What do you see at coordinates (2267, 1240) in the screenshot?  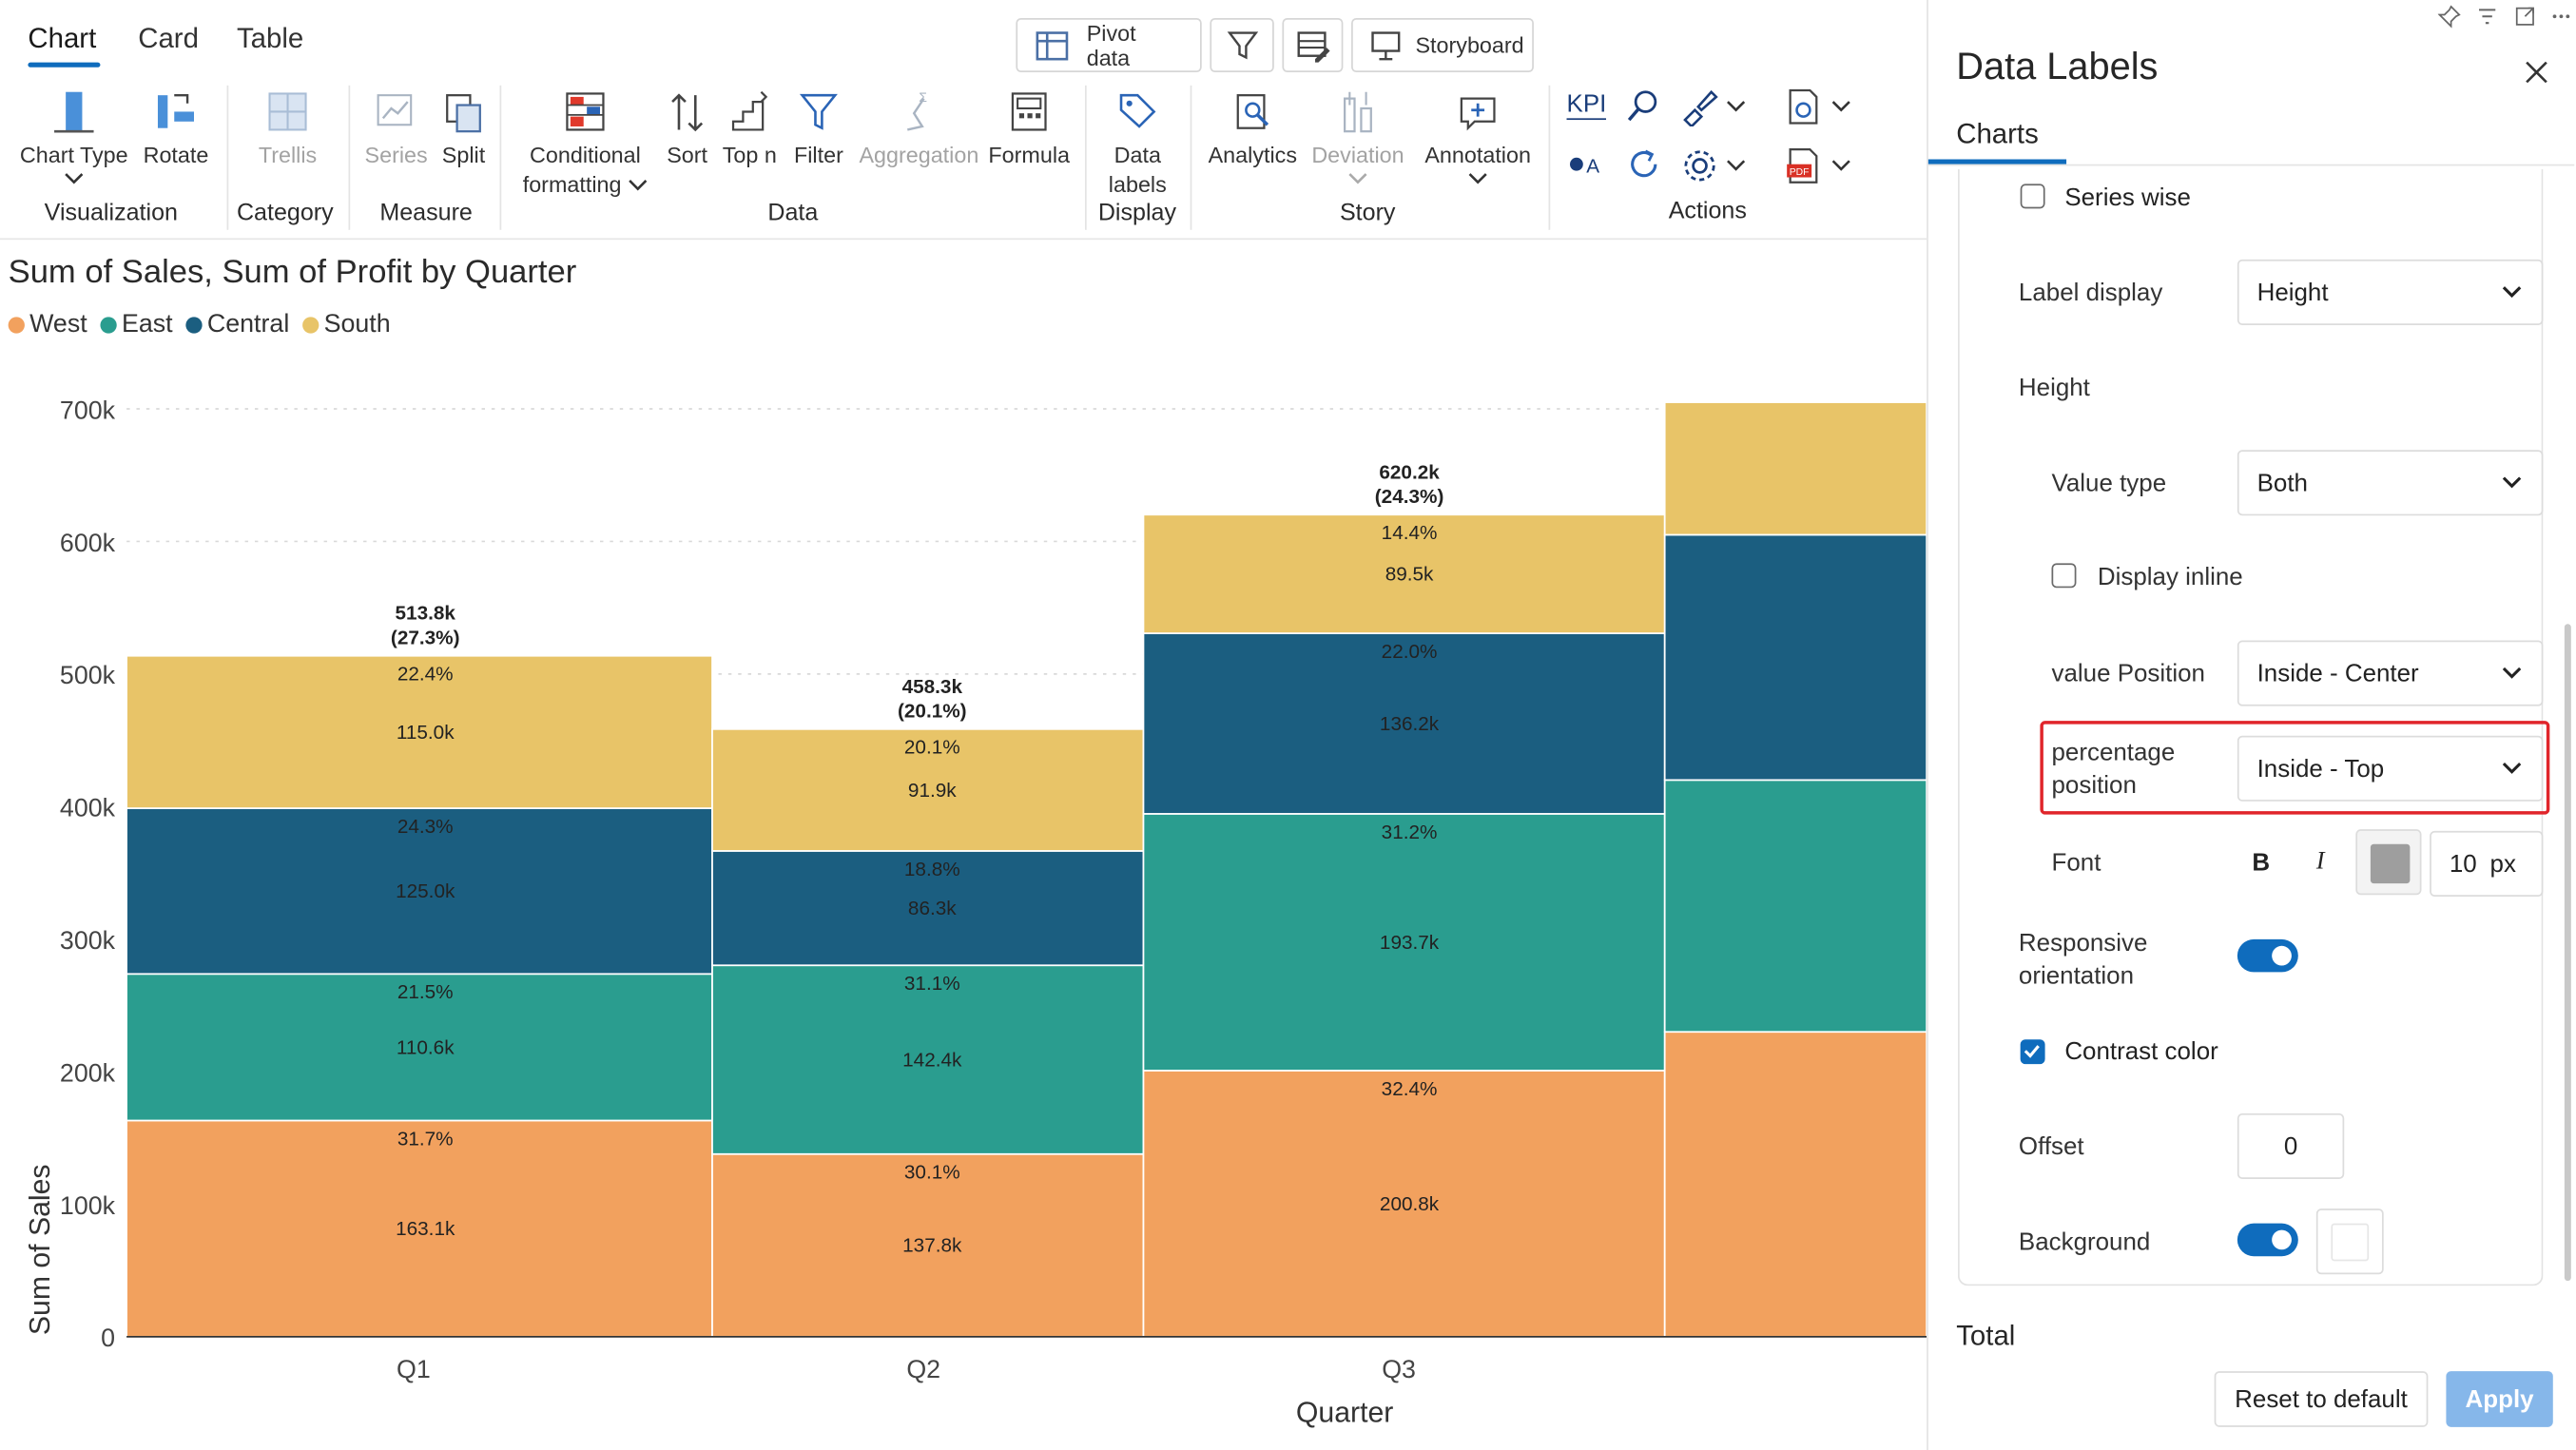 I see `background-toggle` at bounding box center [2267, 1240].